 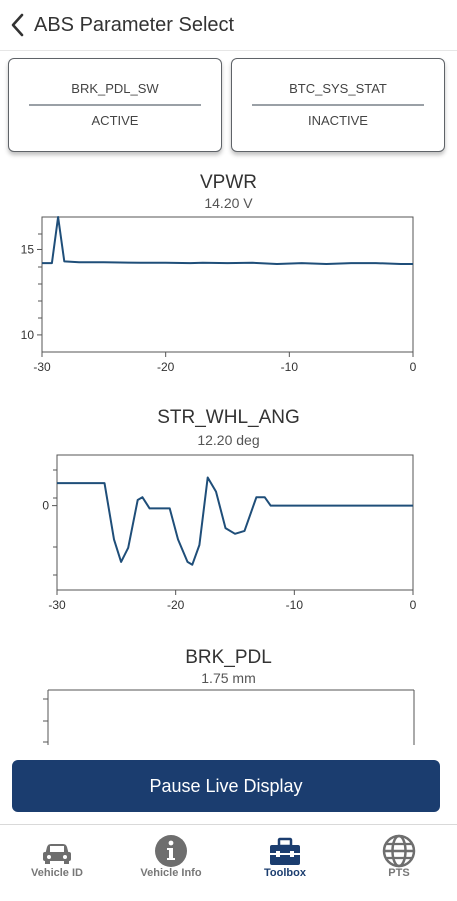 What do you see at coordinates (57, 873) in the screenshot?
I see `tab-label: Vehicle ID` at bounding box center [57, 873].